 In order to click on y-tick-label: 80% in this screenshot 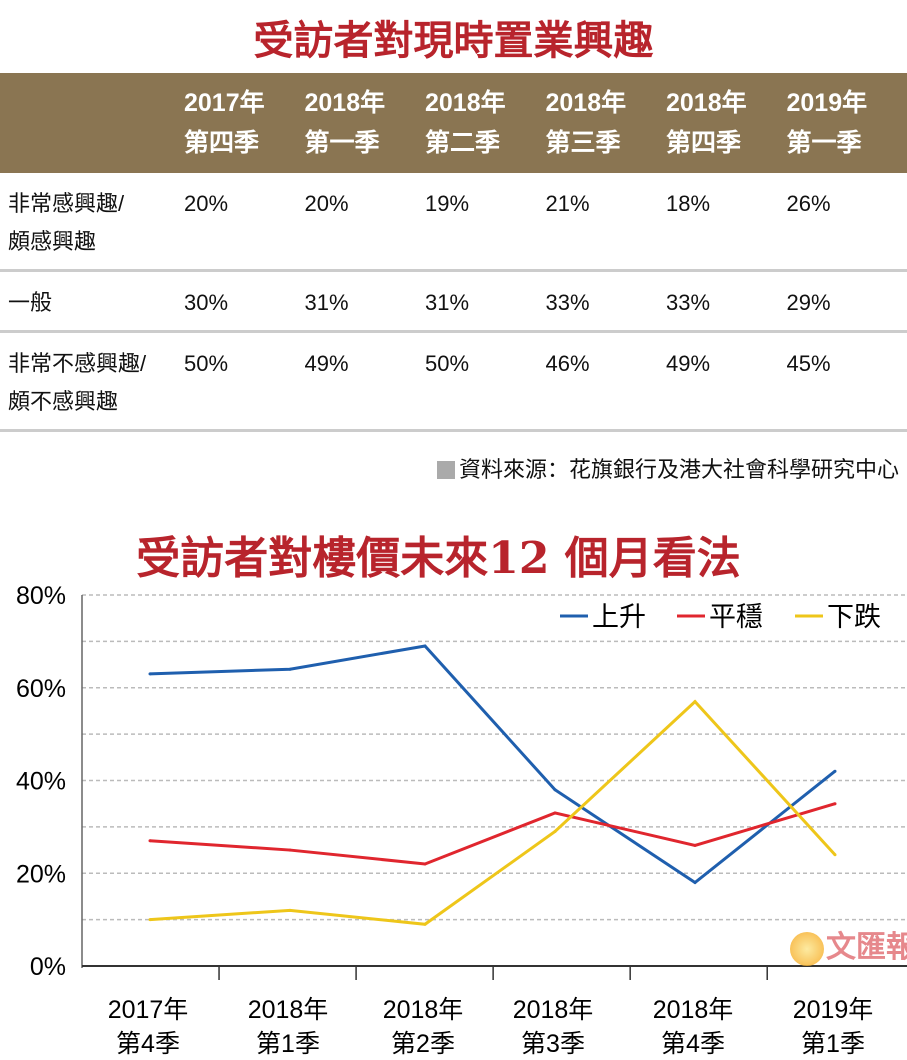, I will do `click(41, 596)`.